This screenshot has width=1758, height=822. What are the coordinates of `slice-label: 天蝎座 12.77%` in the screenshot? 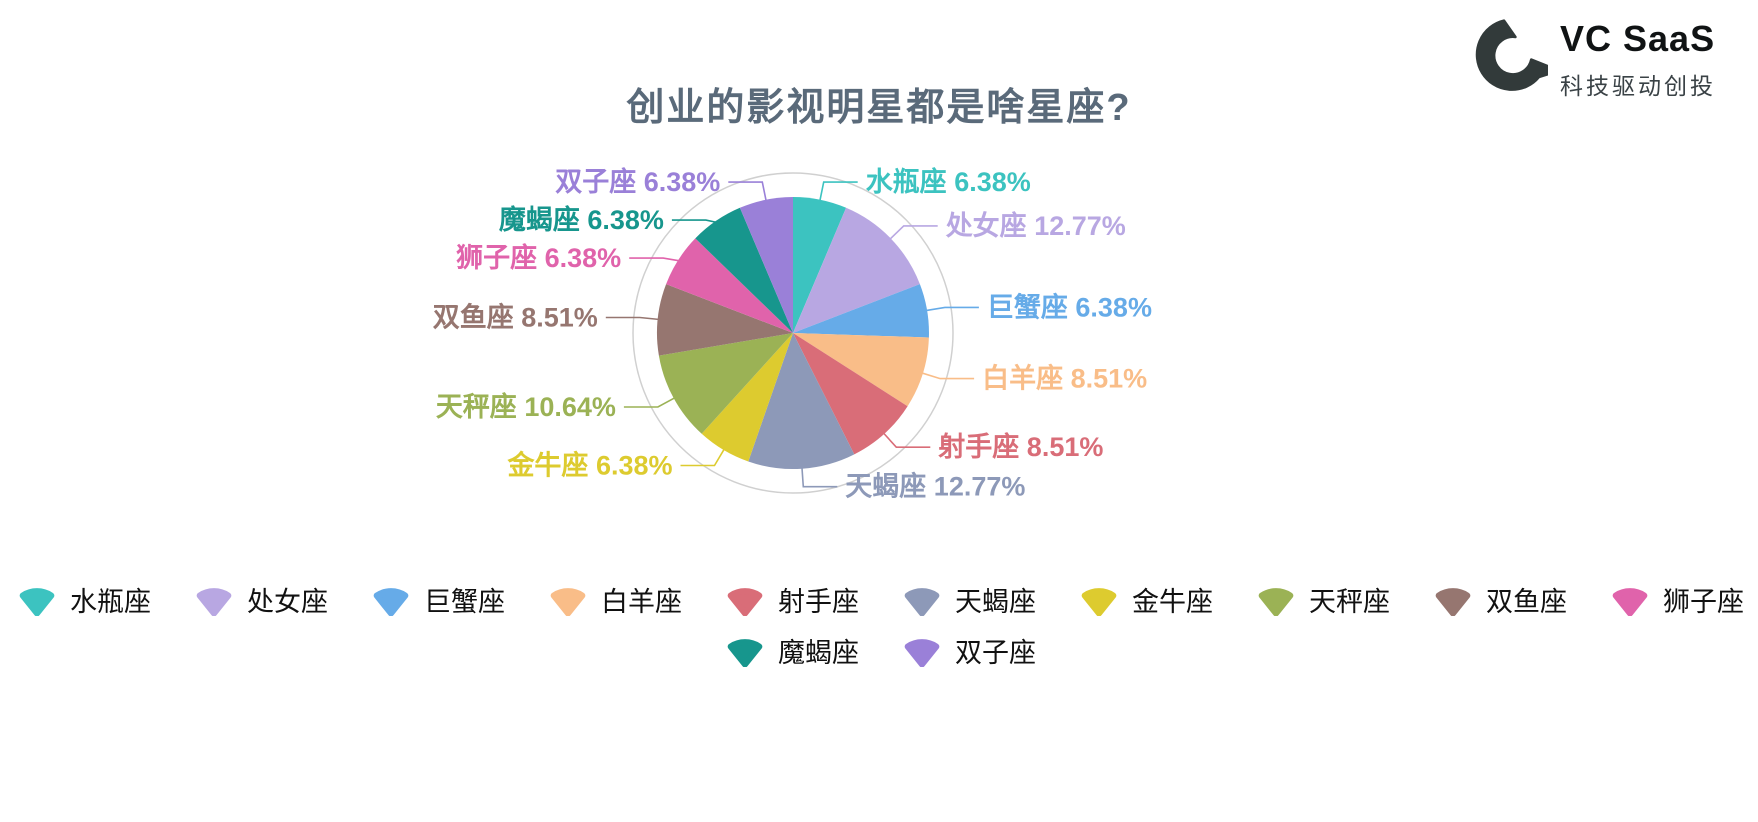 It's located at (935, 486).